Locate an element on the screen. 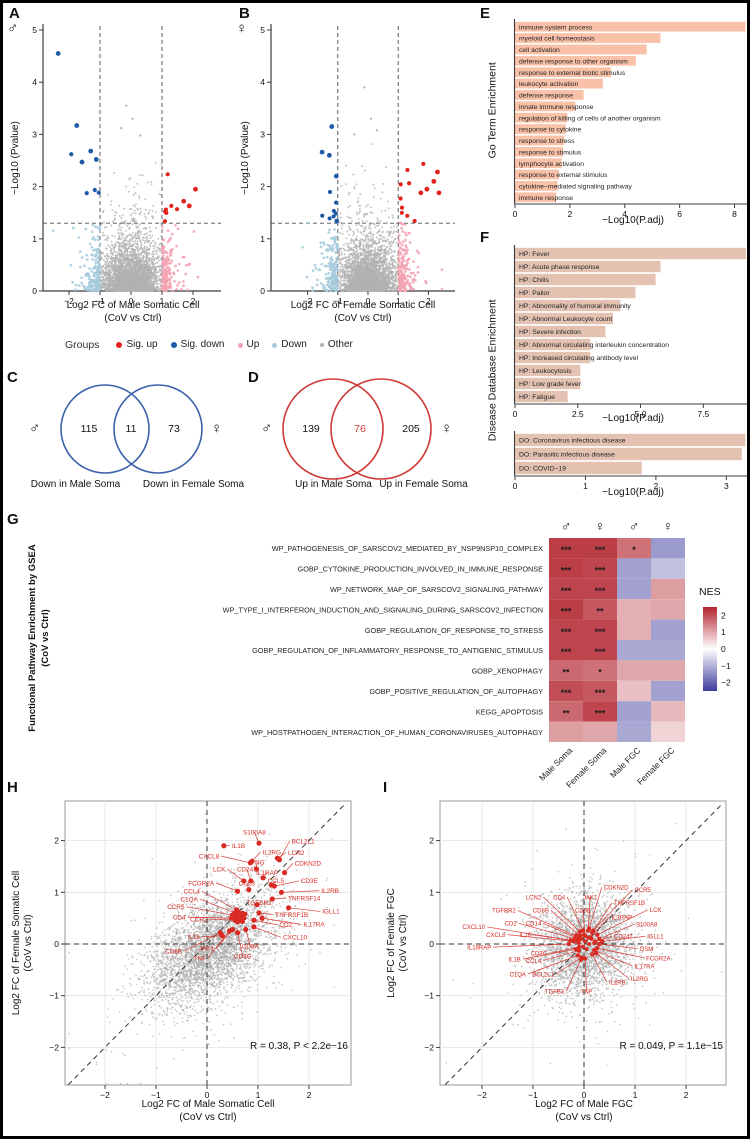 Image resolution: width=750 pixels, height=1139 pixels. bar-label: response to cytokine is located at coordinates (550, 130).